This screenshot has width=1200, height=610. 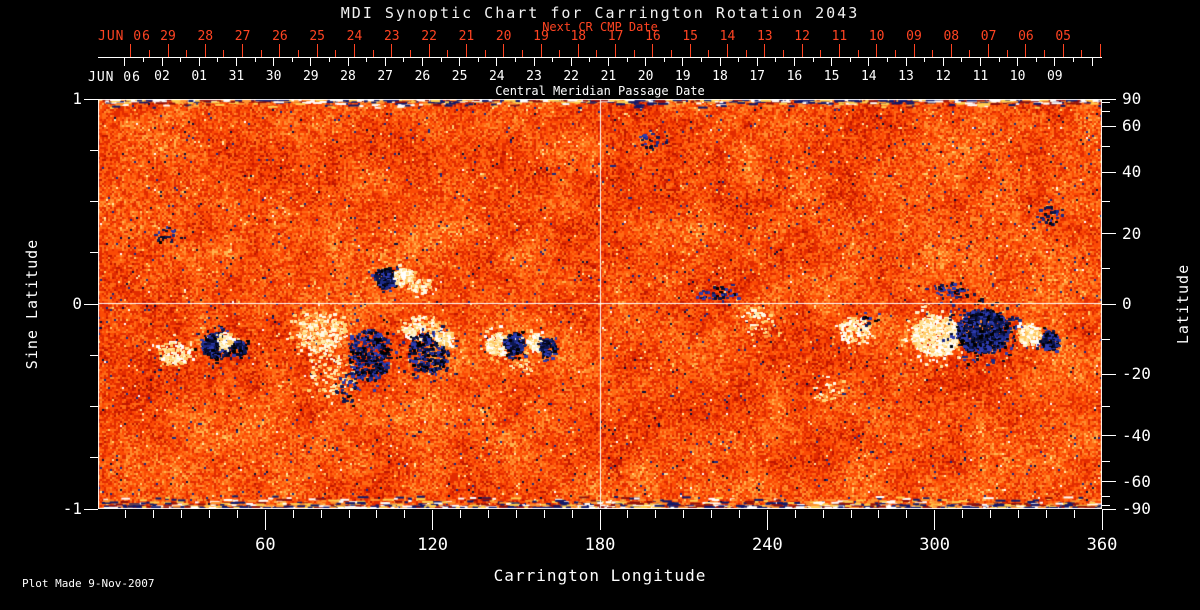 What do you see at coordinates (1063, 36) in the screenshot?
I see `next-cr-day-label: 05` at bounding box center [1063, 36].